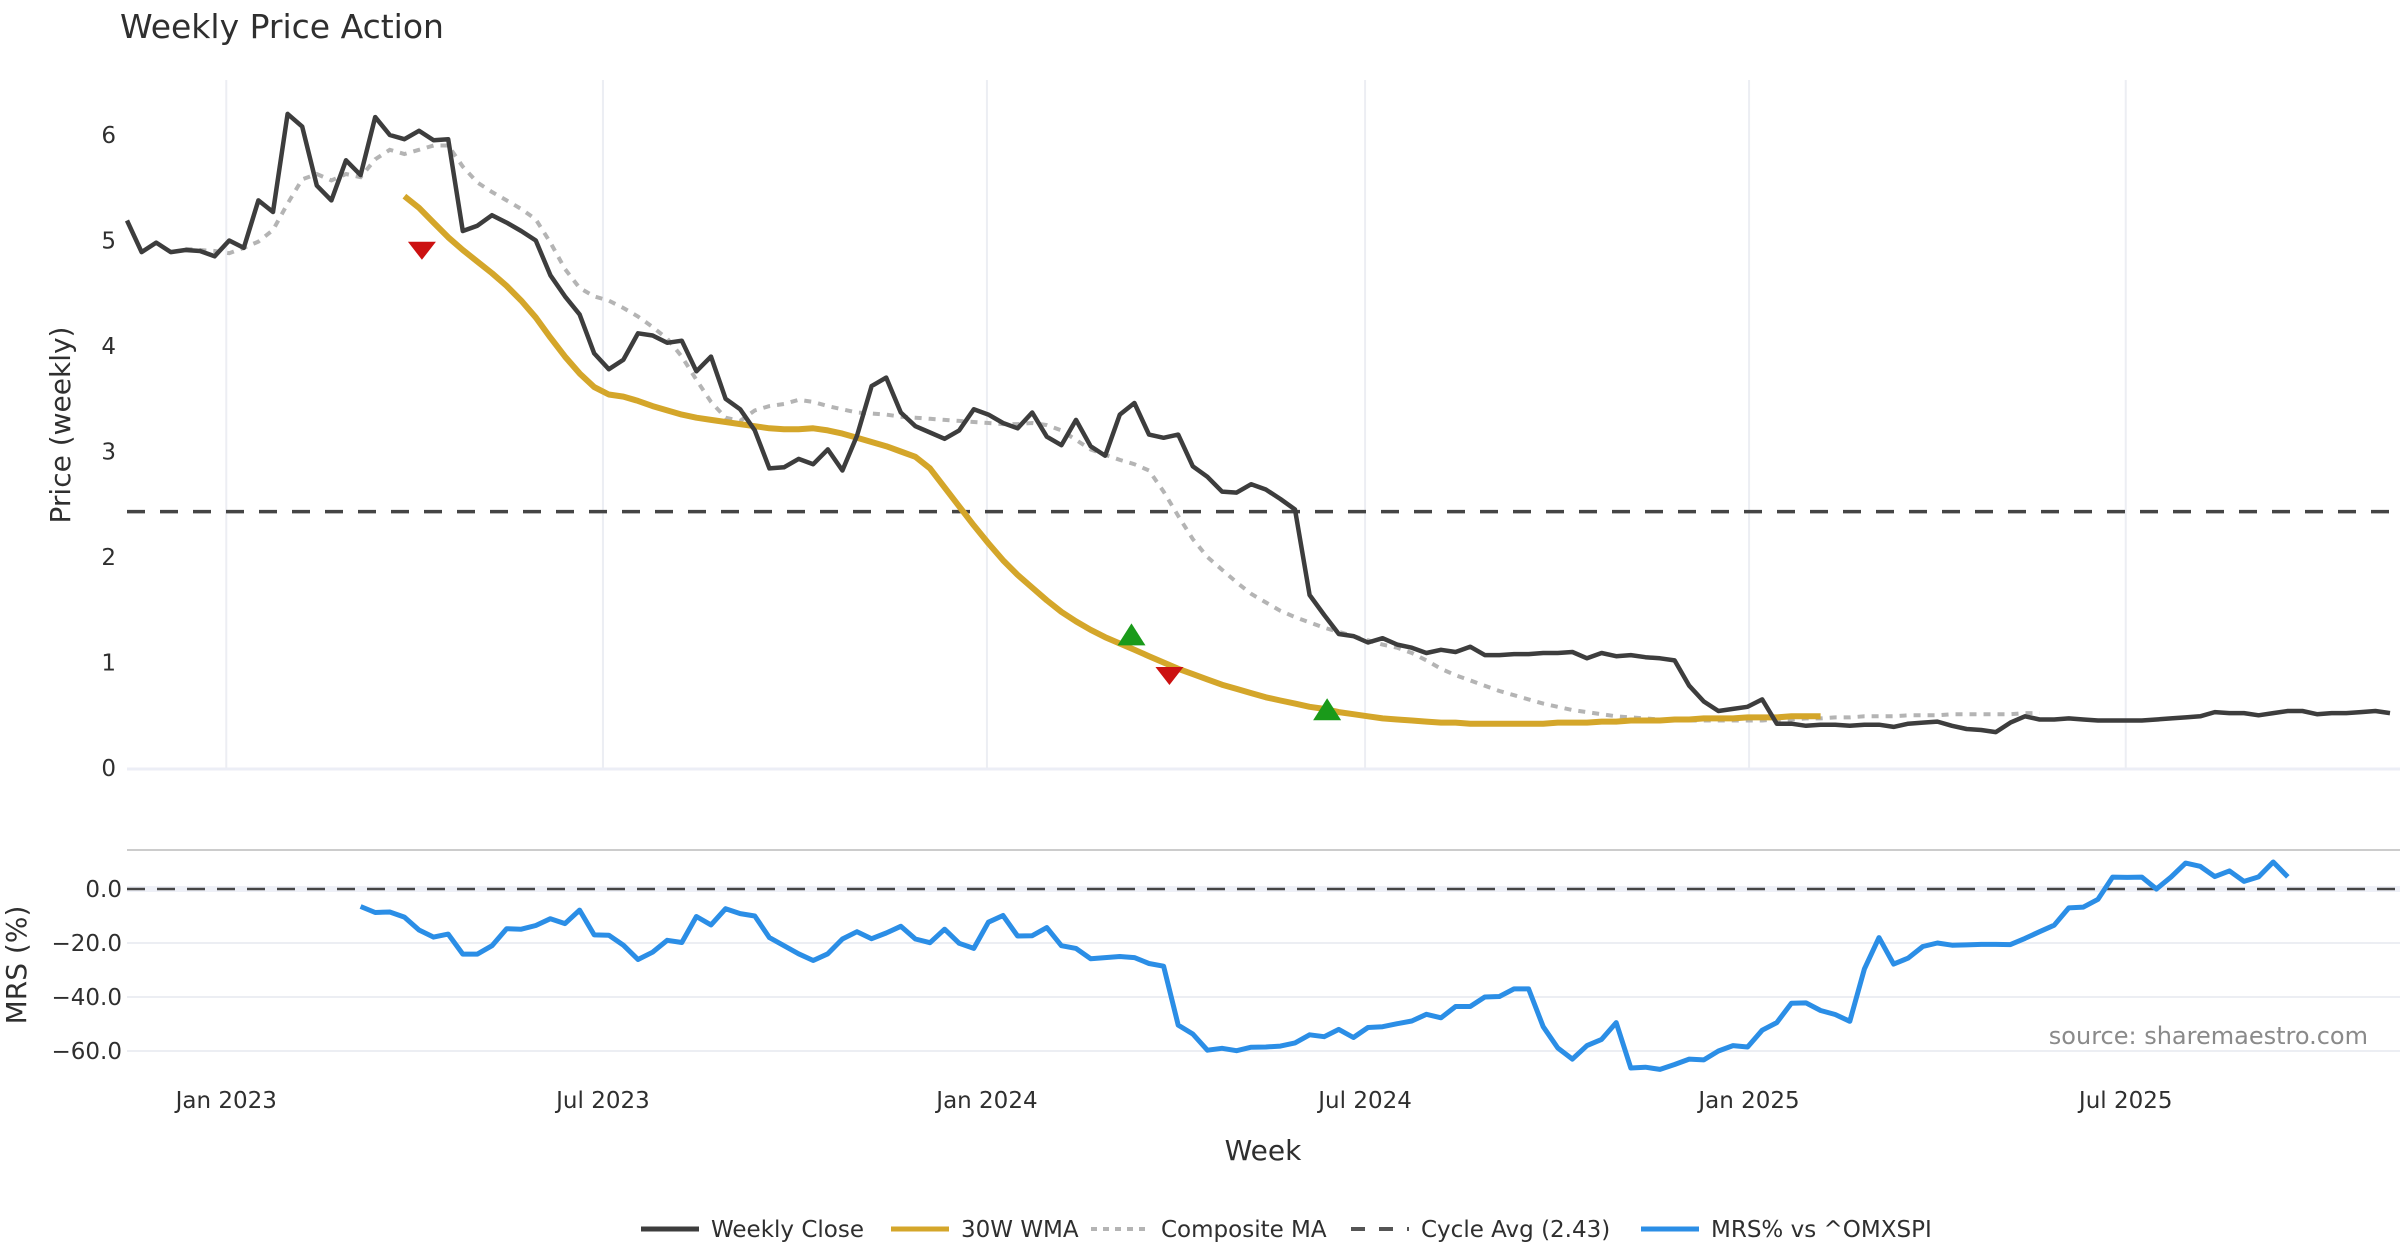 Image resolution: width=2400 pixels, height=1260 pixels. Describe the element at coordinates (60, 425) in the screenshot. I see `price-y-axis-label: Price (weekly)` at that location.